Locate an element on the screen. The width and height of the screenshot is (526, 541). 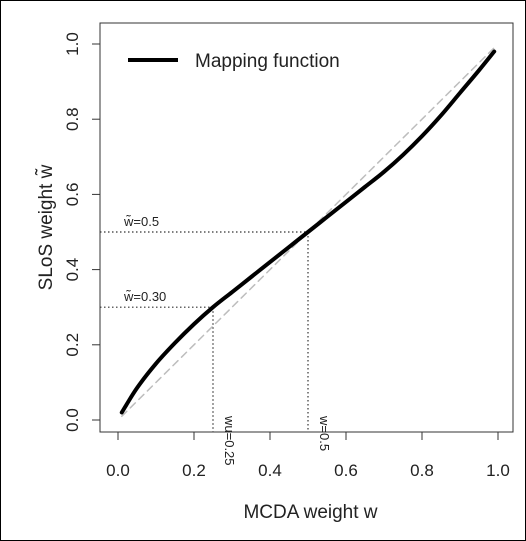
y-tick-label: 0.6 is located at coordinates (72, 195).